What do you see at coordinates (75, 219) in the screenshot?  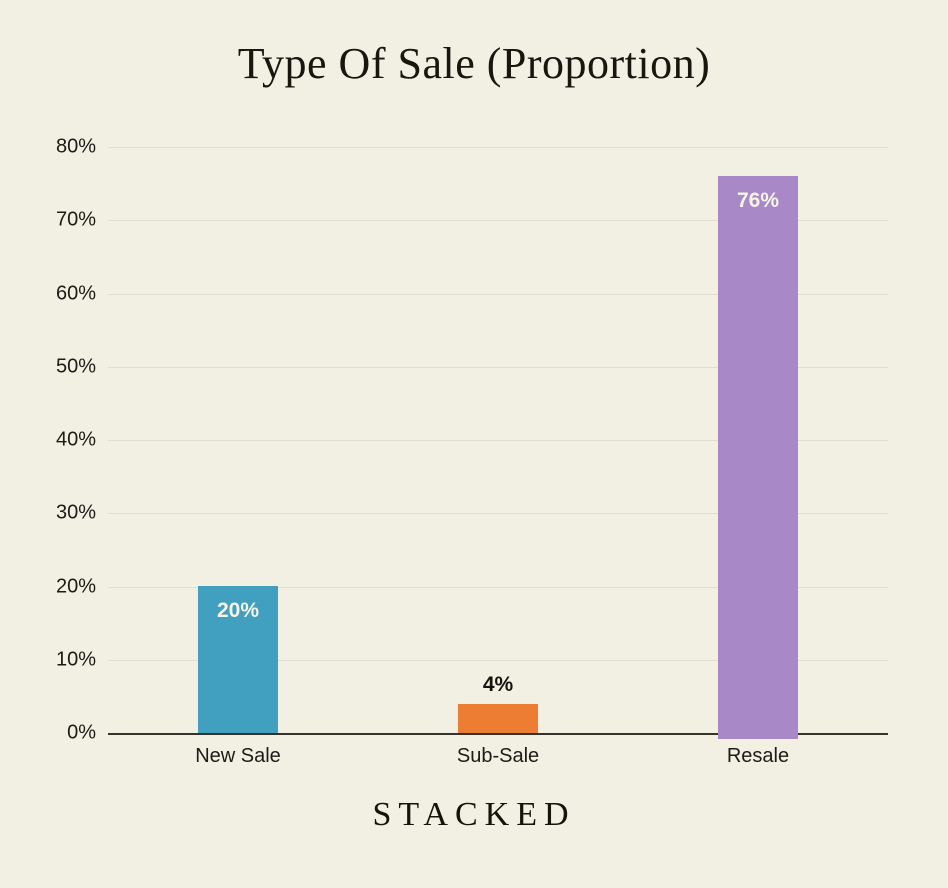 I see `y-tick-label-70: 70%` at bounding box center [75, 219].